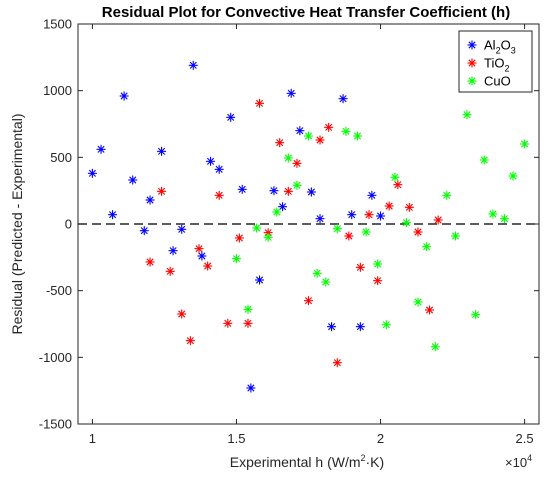  What do you see at coordinates (61, 157) in the screenshot?
I see `y-tick-label: 500` at bounding box center [61, 157].